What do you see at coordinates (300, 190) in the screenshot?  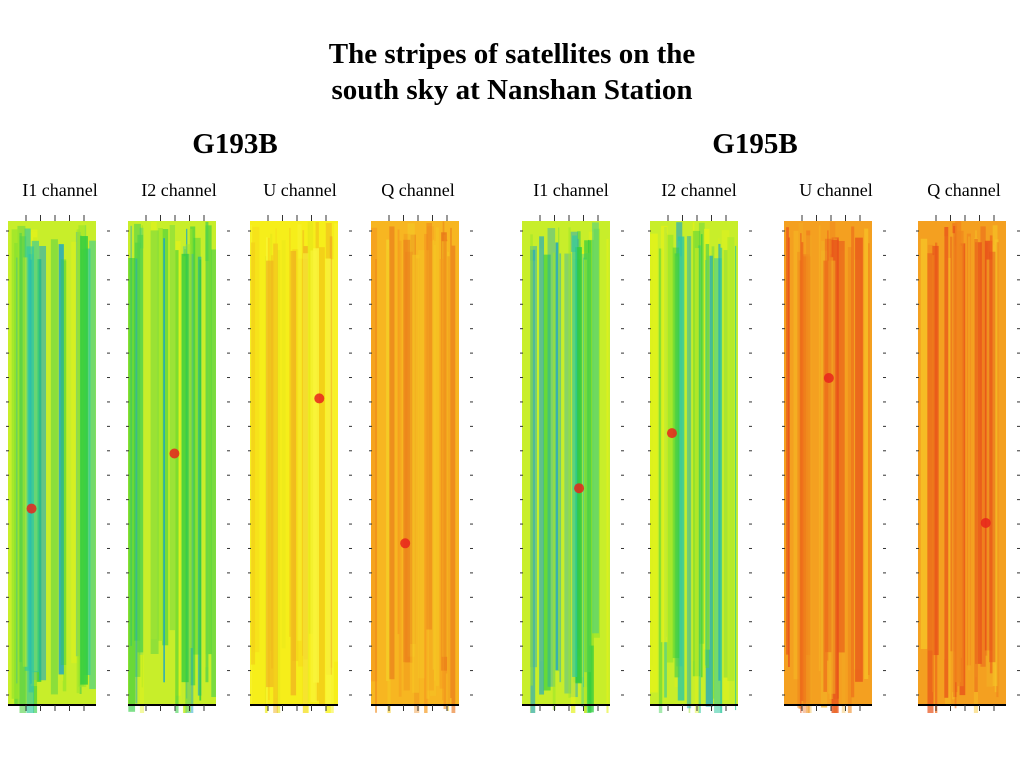 I see `label-g193b-u: U channel` at bounding box center [300, 190].